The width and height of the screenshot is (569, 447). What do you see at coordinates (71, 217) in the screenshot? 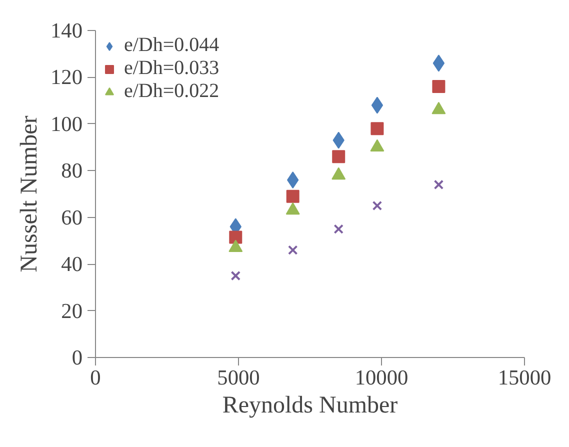
I see `y-tick-label: 60` at bounding box center [71, 217].